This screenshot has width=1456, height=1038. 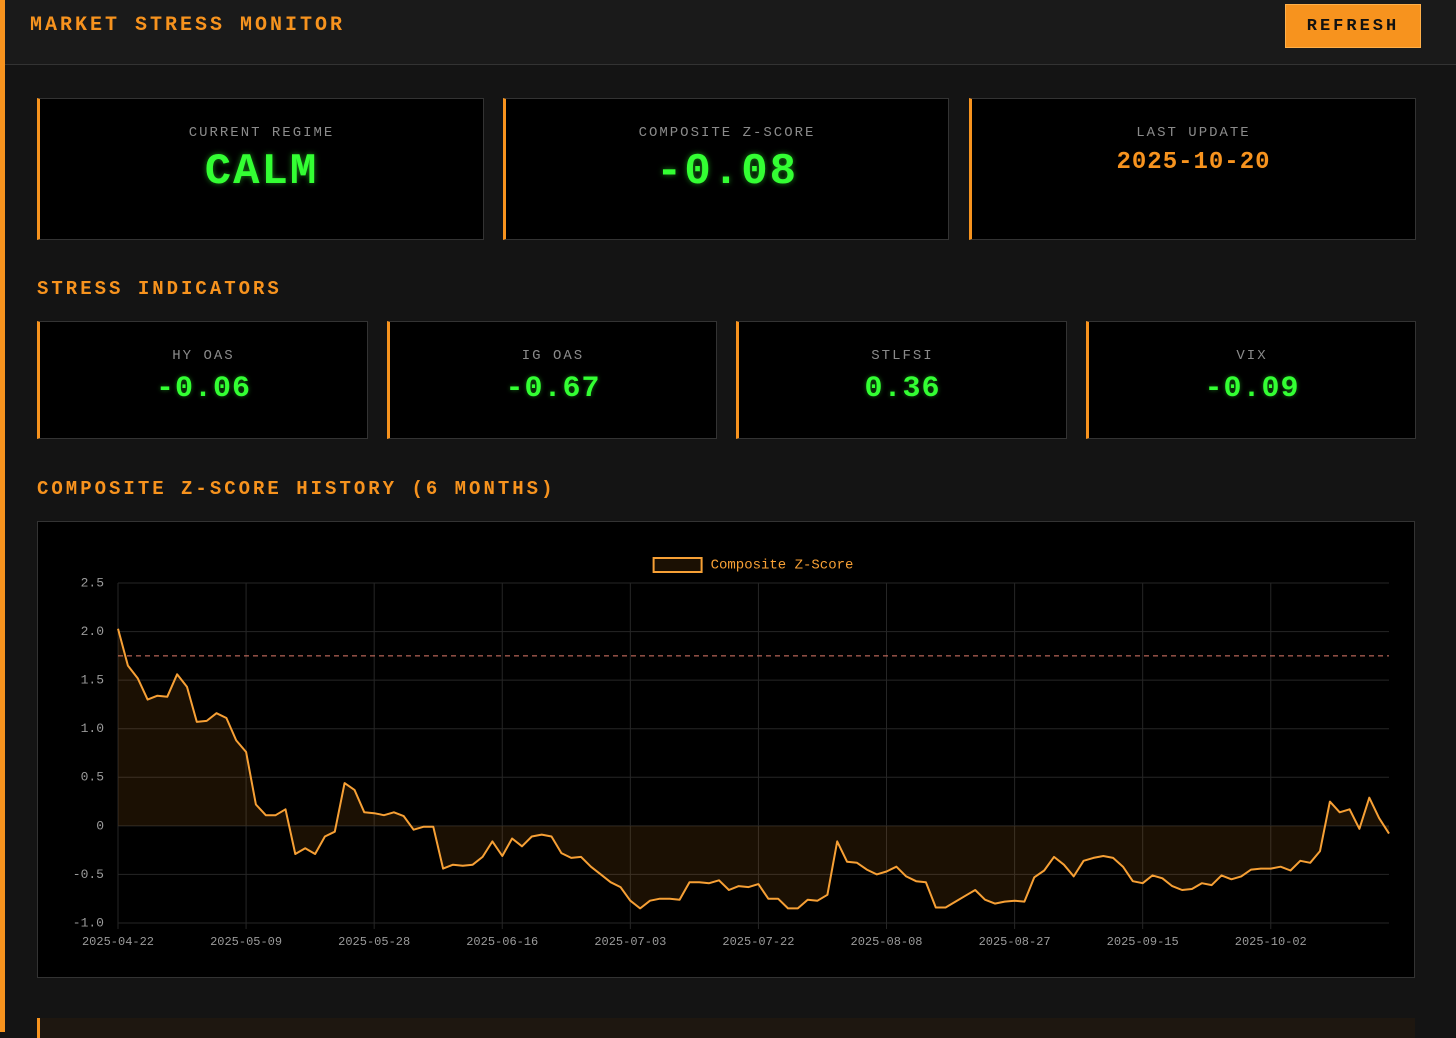 What do you see at coordinates (100, 825) in the screenshot?
I see `y-tick-label: 0` at bounding box center [100, 825].